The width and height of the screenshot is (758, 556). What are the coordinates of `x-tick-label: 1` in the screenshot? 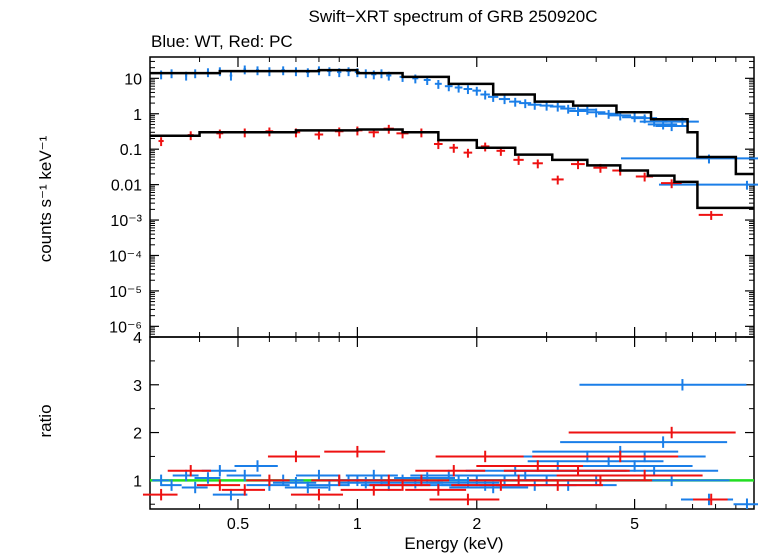 It's located at (357, 524).